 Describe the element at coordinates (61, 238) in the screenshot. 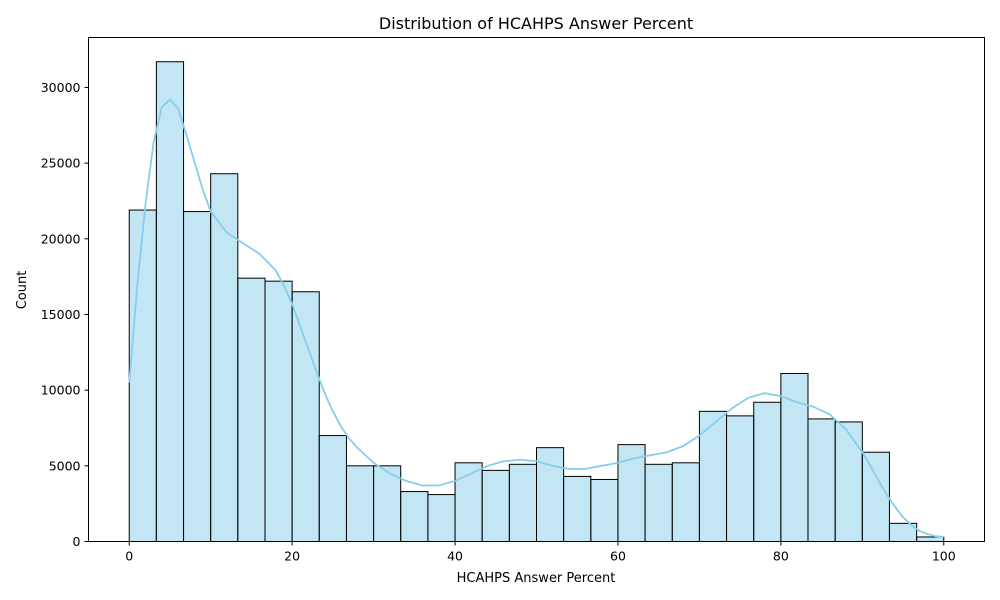

I see `y-tick-label: 20000` at that location.